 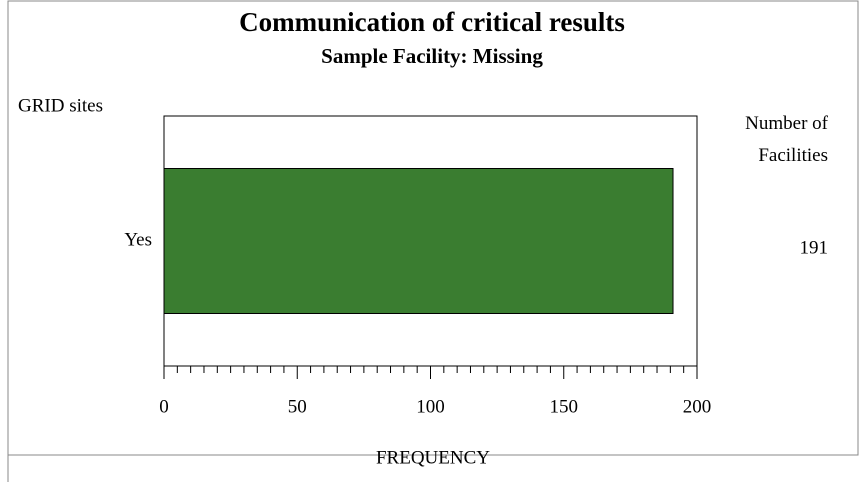 I want to click on chart-title: Communication of critical results, so click(x=432, y=22).